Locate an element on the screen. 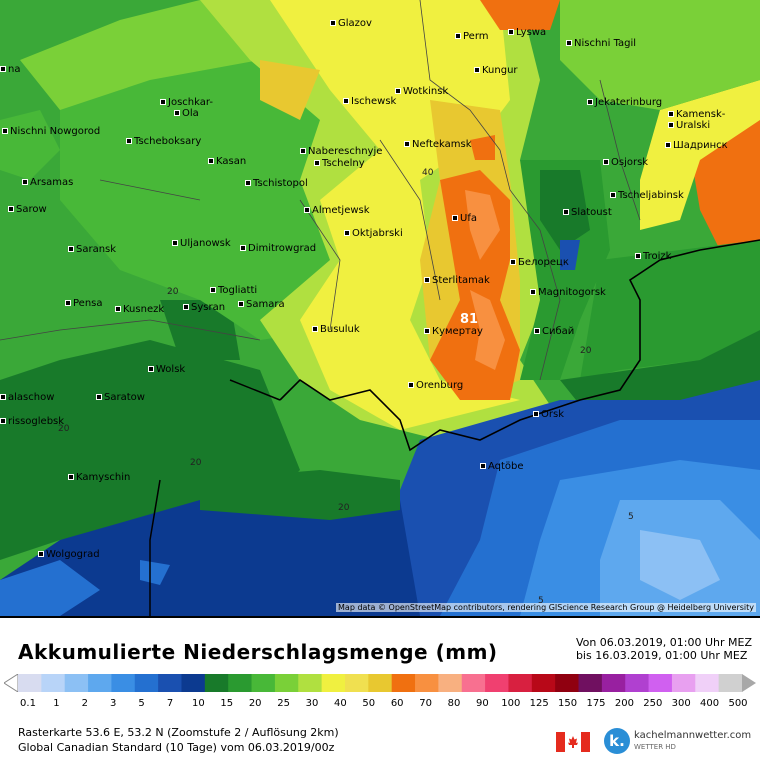  city-label: Kungur is located at coordinates (496, 71).